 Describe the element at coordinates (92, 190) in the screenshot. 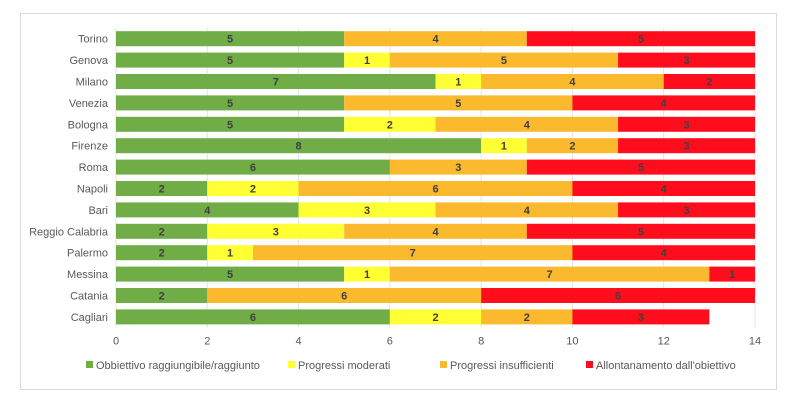

I see `category-label: Napoli` at that location.